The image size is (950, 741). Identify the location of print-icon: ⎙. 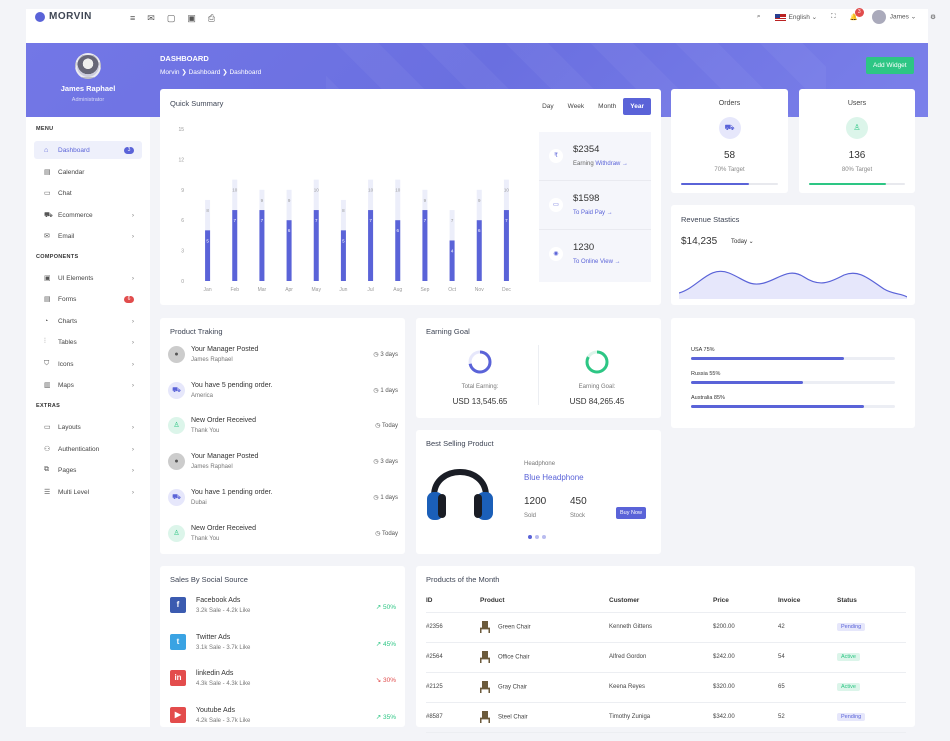
(211, 18).